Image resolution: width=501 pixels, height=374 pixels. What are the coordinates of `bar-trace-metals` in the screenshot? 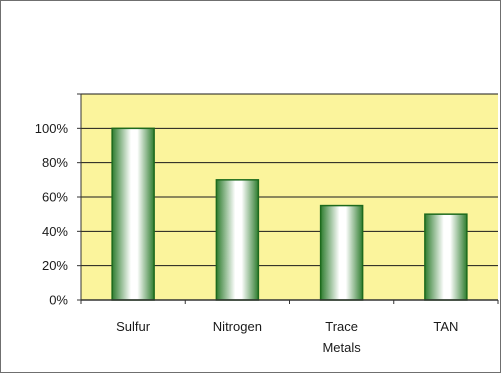 It's located at (341, 252).